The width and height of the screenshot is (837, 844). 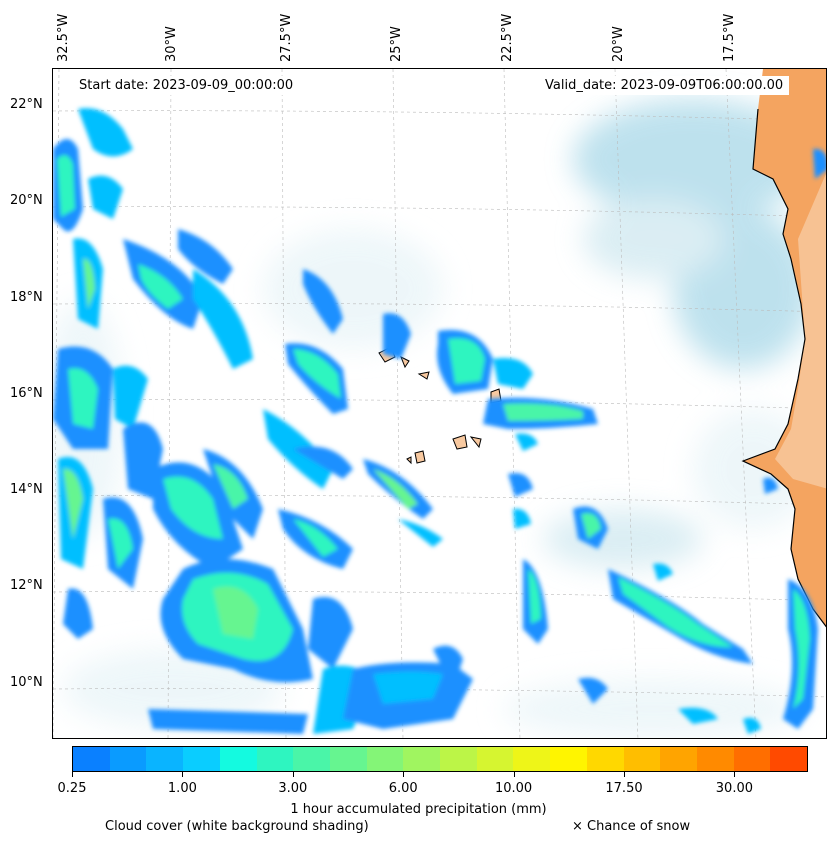 I want to click on lon-label-20w: 20°W, so click(x=618, y=44).